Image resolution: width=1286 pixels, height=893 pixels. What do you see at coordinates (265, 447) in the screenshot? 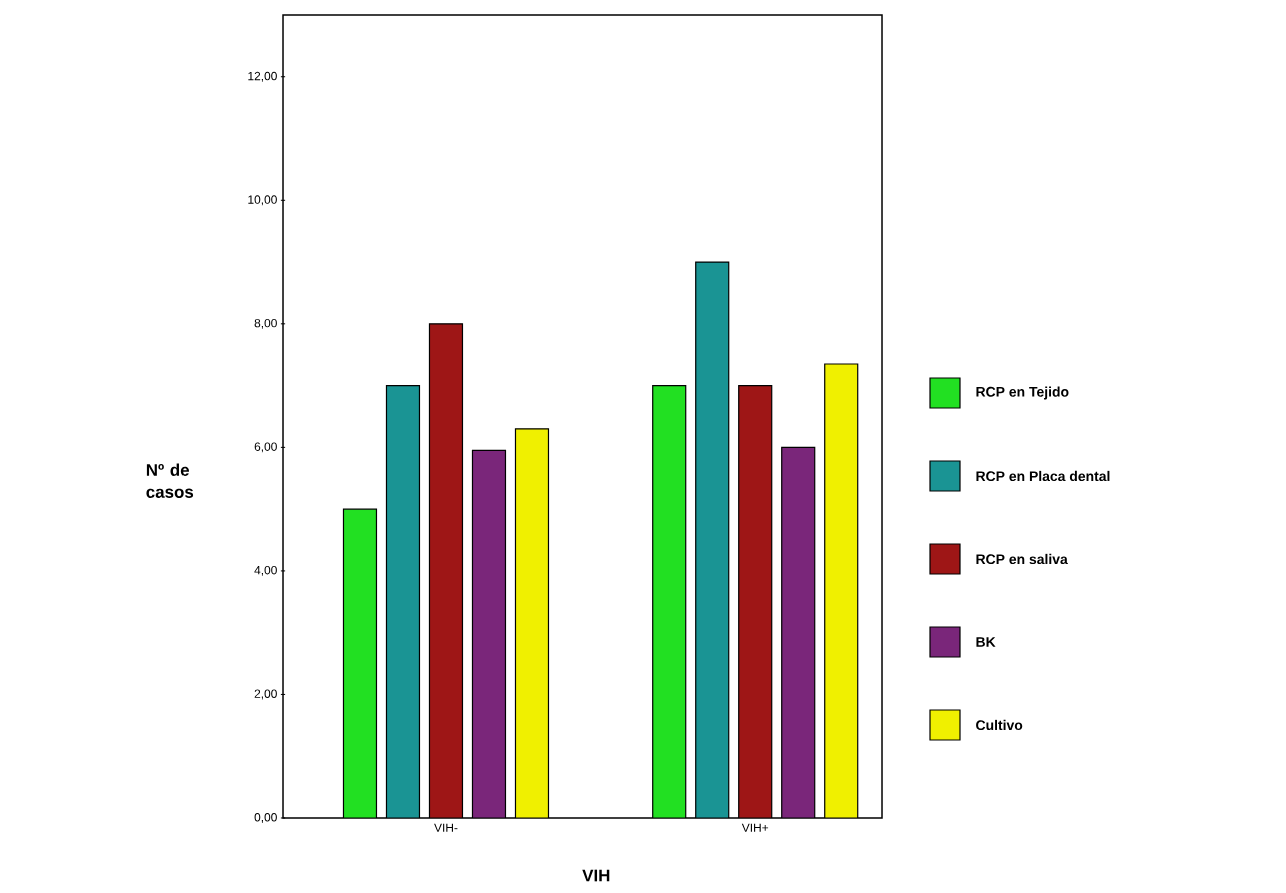
I see `y-tick-label: 6,00` at bounding box center [265, 447].